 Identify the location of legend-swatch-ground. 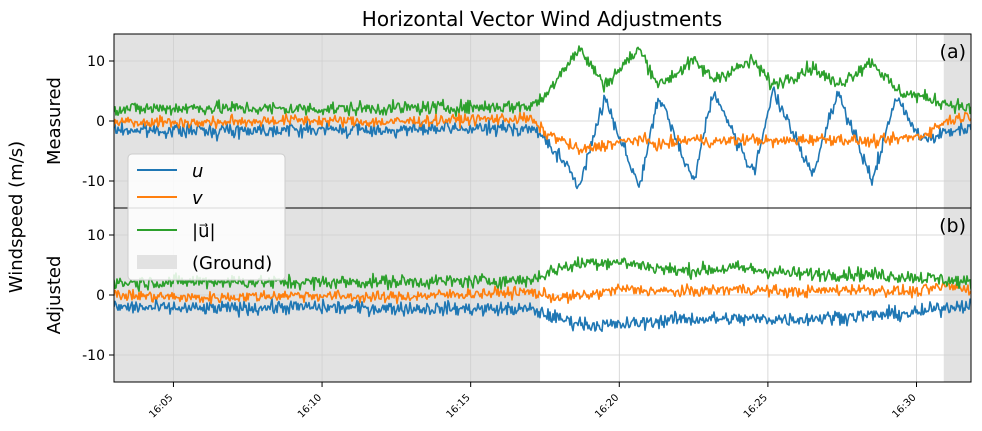
(157, 262).